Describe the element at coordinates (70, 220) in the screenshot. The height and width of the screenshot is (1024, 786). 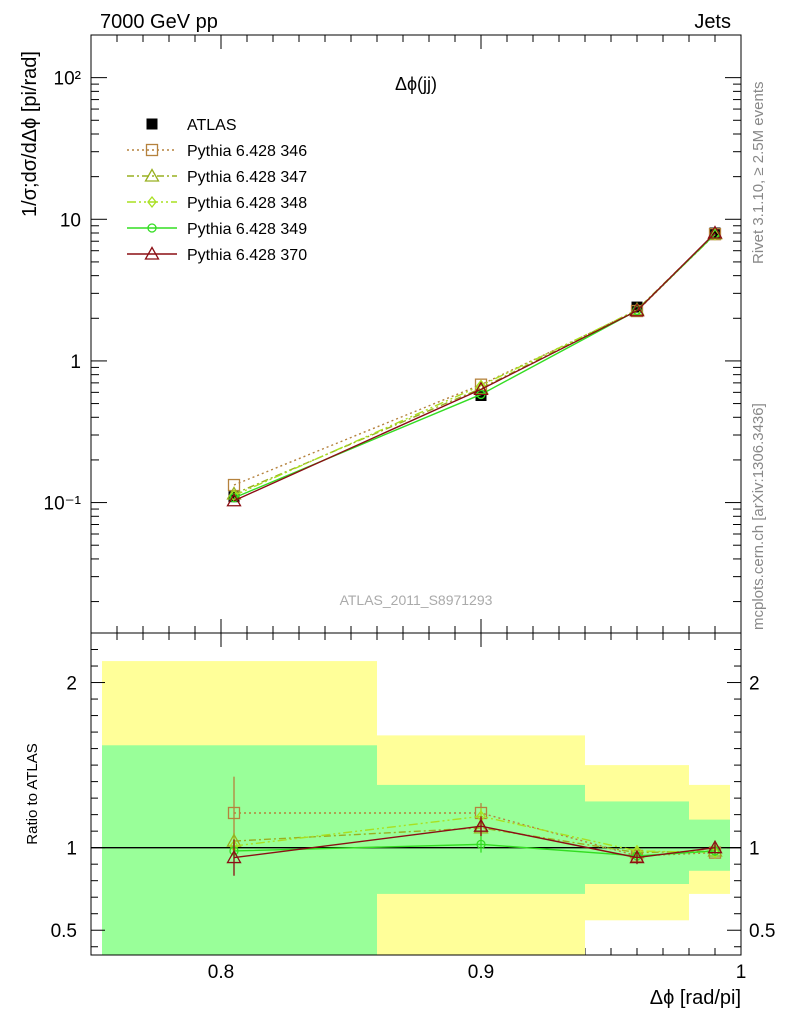
I see `main-y-tick-label: 10` at that location.